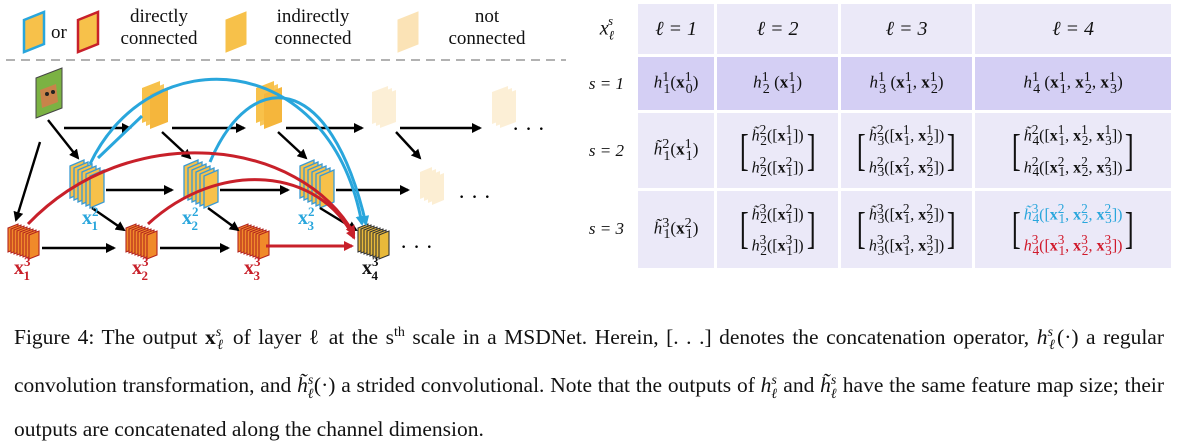 The height and width of the screenshot is (447, 1177). I want to click on legend-blue-block-icon, so click(34, 32).